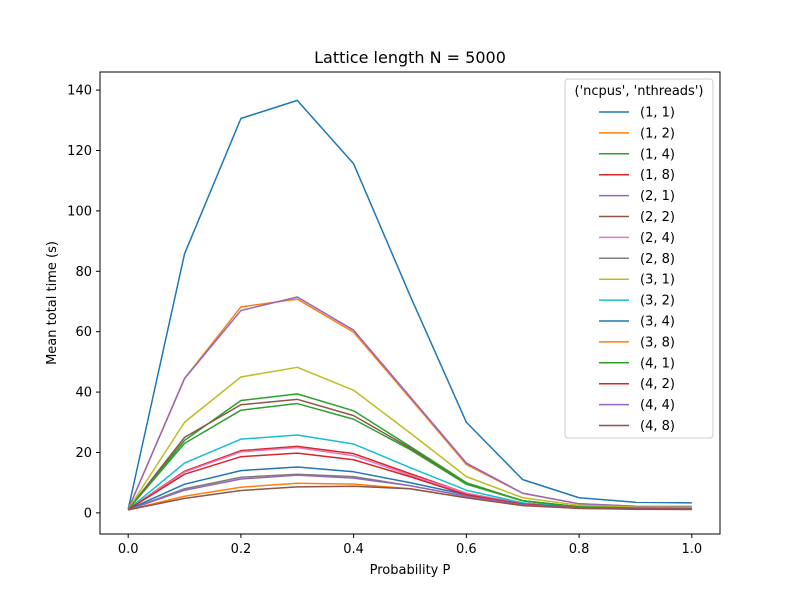  I want to click on y-axis: 0 20 40 60 80 100 120 140, so click(83, 302).